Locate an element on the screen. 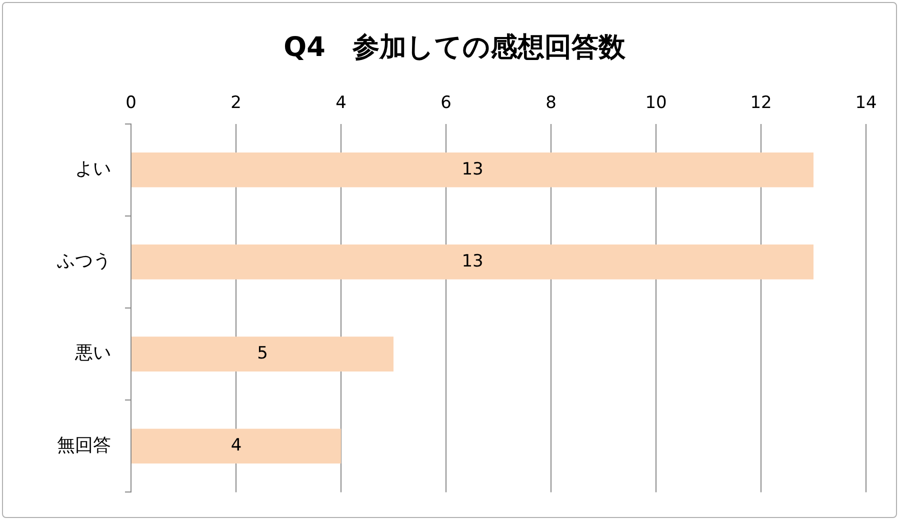 The width and height of the screenshot is (899, 520). x-tick-label: 14 is located at coordinates (866, 103).